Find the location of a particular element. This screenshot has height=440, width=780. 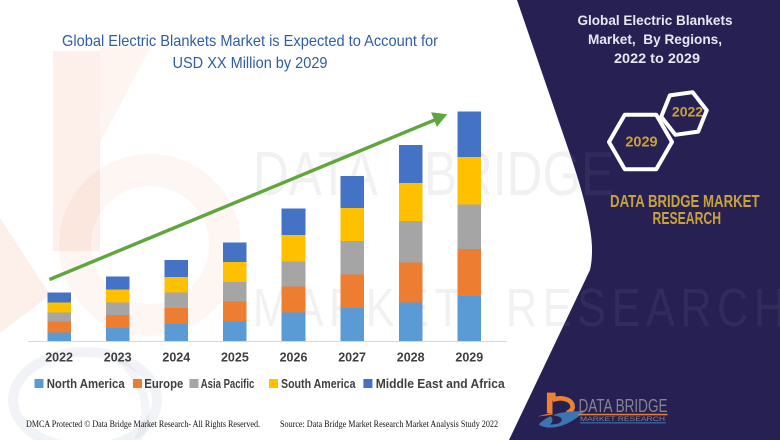

svg-text: Asia Pacific is located at coordinates (228, 384).